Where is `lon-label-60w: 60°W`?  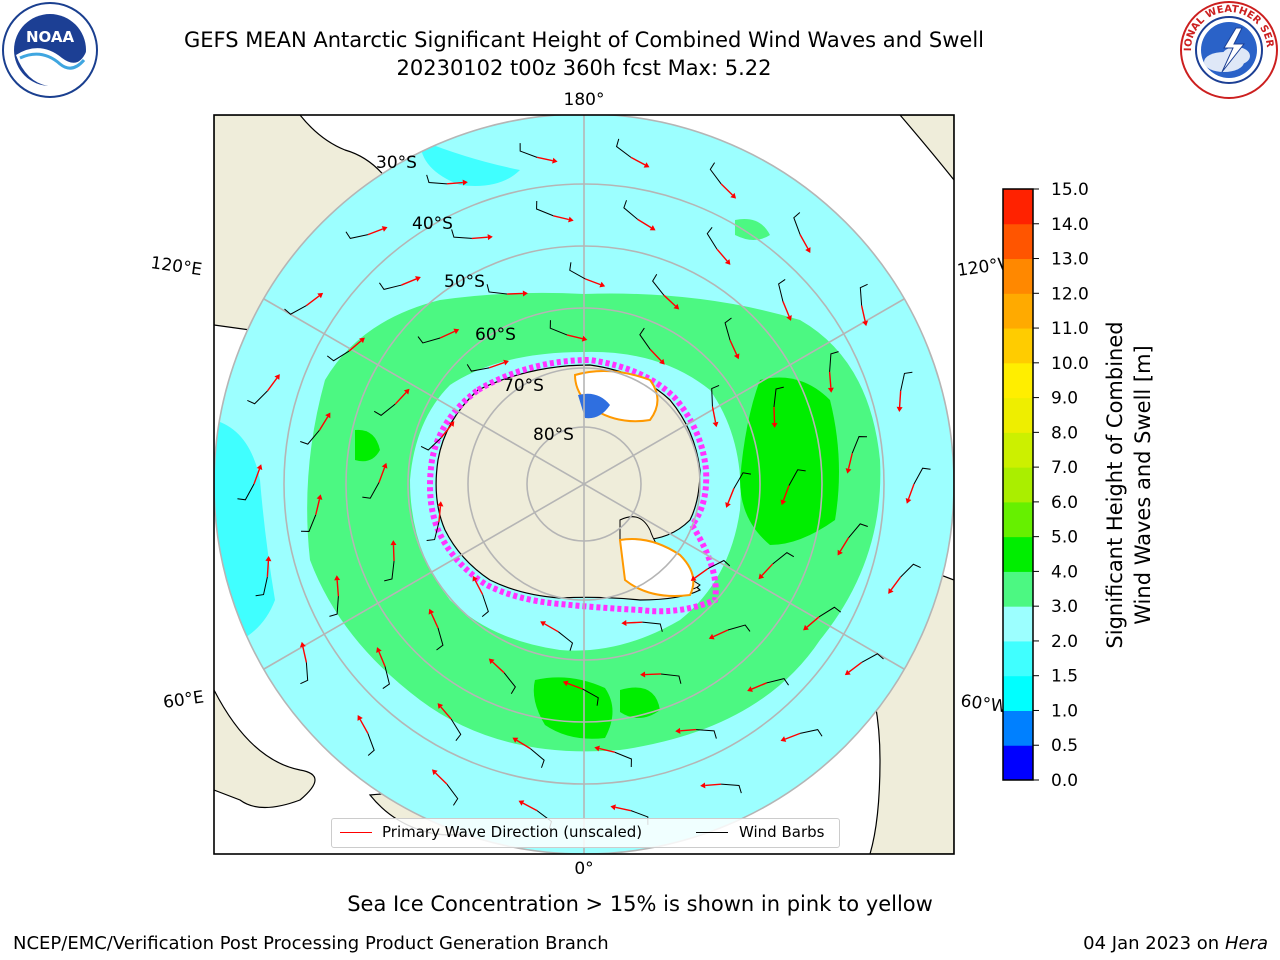 lon-label-60w: 60°W is located at coordinates (983, 704).